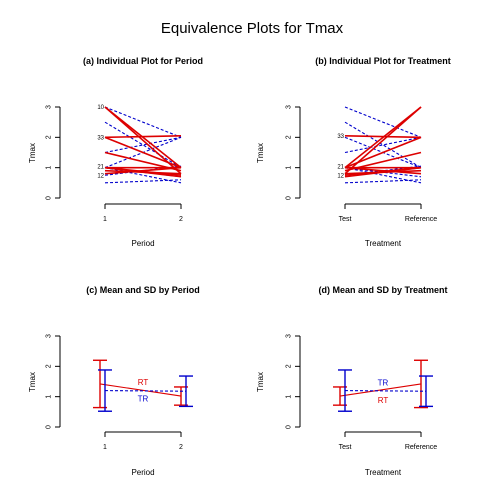 The width and height of the screenshot is (504, 504). I want to click on panel-b-xlabel: Treatment, so click(383, 243).